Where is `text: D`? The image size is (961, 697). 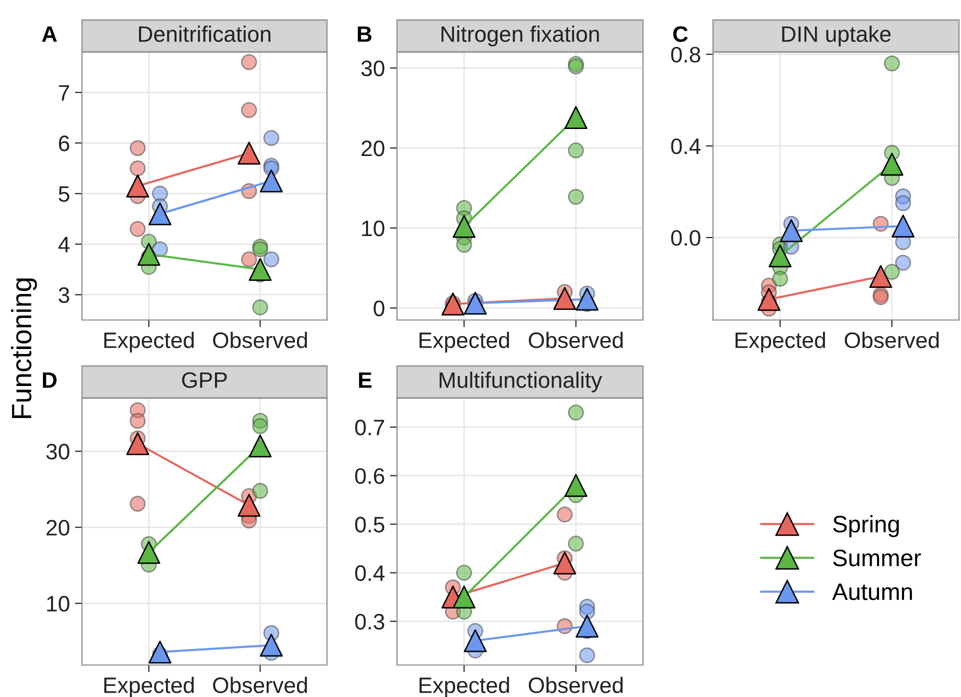 text: D is located at coordinates (49, 380).